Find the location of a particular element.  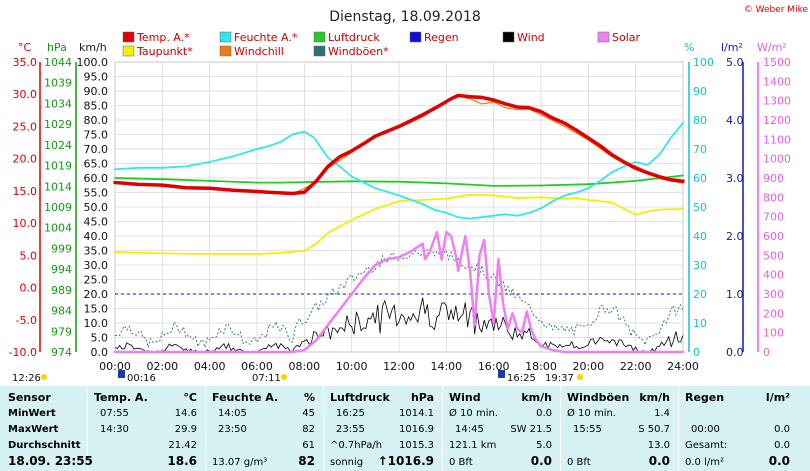

gust-avg10-value: 1.4 is located at coordinates (662, 413).